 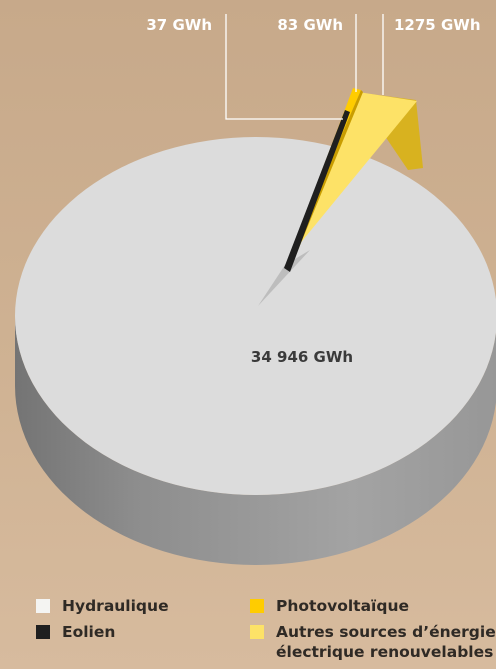 What do you see at coordinates (342, 606) in the screenshot?
I see `legend-label-photovoltaique: Photovoltaïque` at bounding box center [342, 606].